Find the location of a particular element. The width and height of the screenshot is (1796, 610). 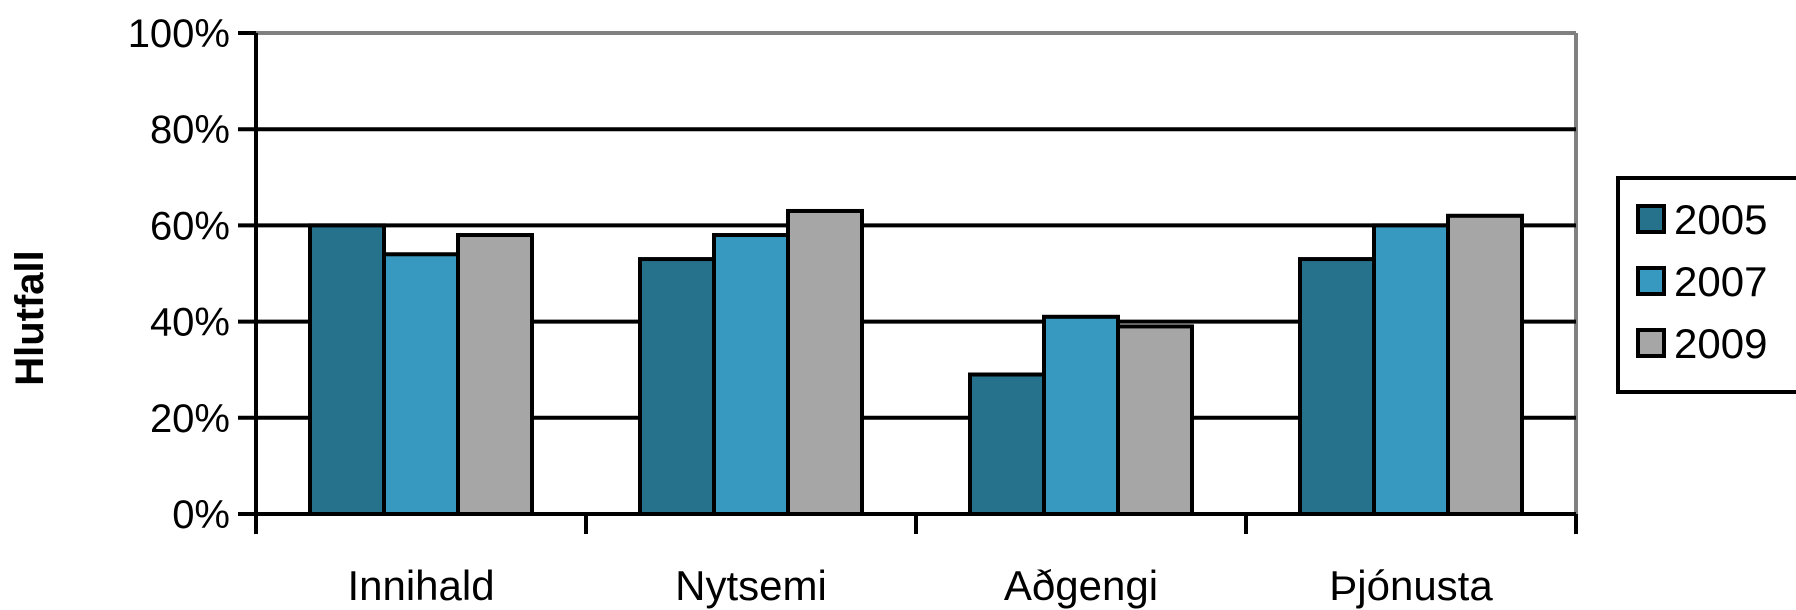

x-tick-label: Þjónusta is located at coordinates (1411, 585).